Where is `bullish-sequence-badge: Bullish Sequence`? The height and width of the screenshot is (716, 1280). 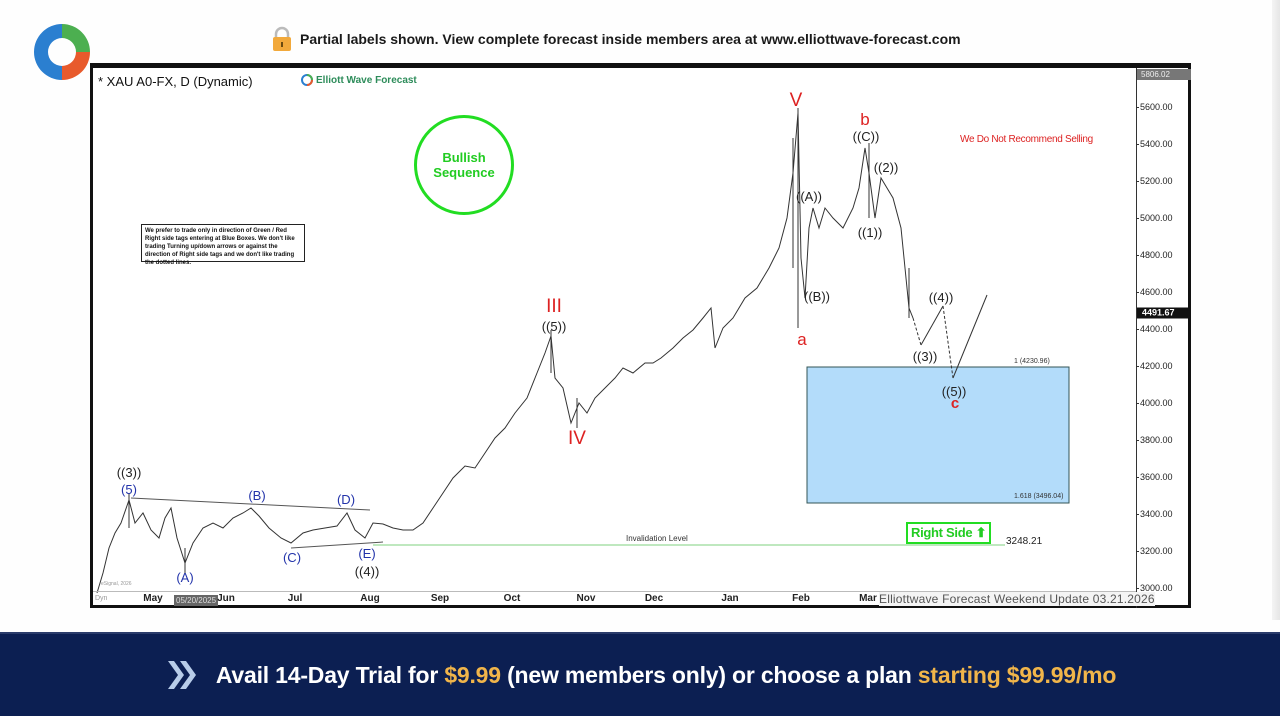 bullish-sequence-badge: Bullish Sequence is located at coordinates (464, 165).